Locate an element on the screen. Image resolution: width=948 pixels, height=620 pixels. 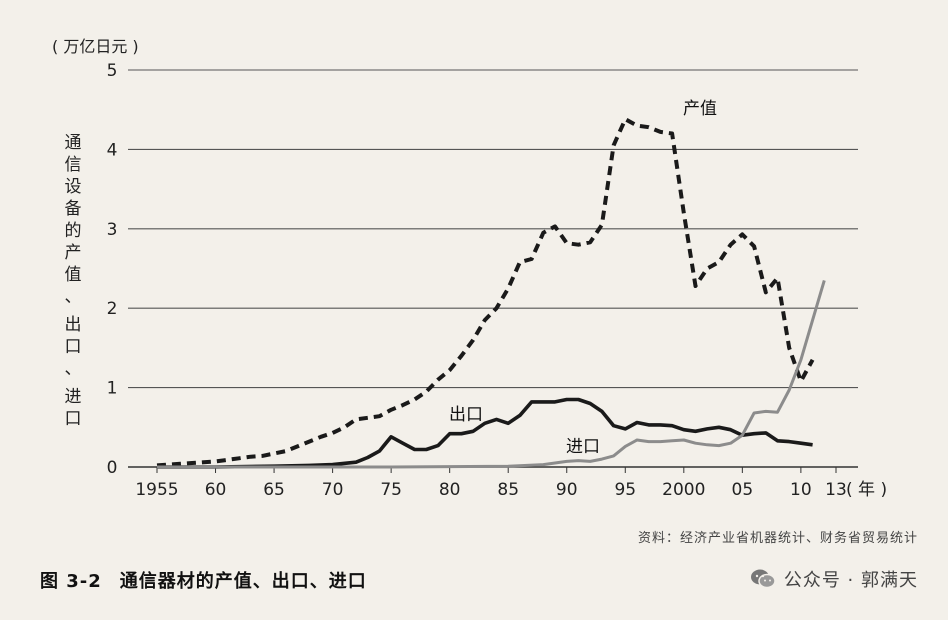
watermark: 公众号 · 郭满天 is located at coordinates (834, 579).